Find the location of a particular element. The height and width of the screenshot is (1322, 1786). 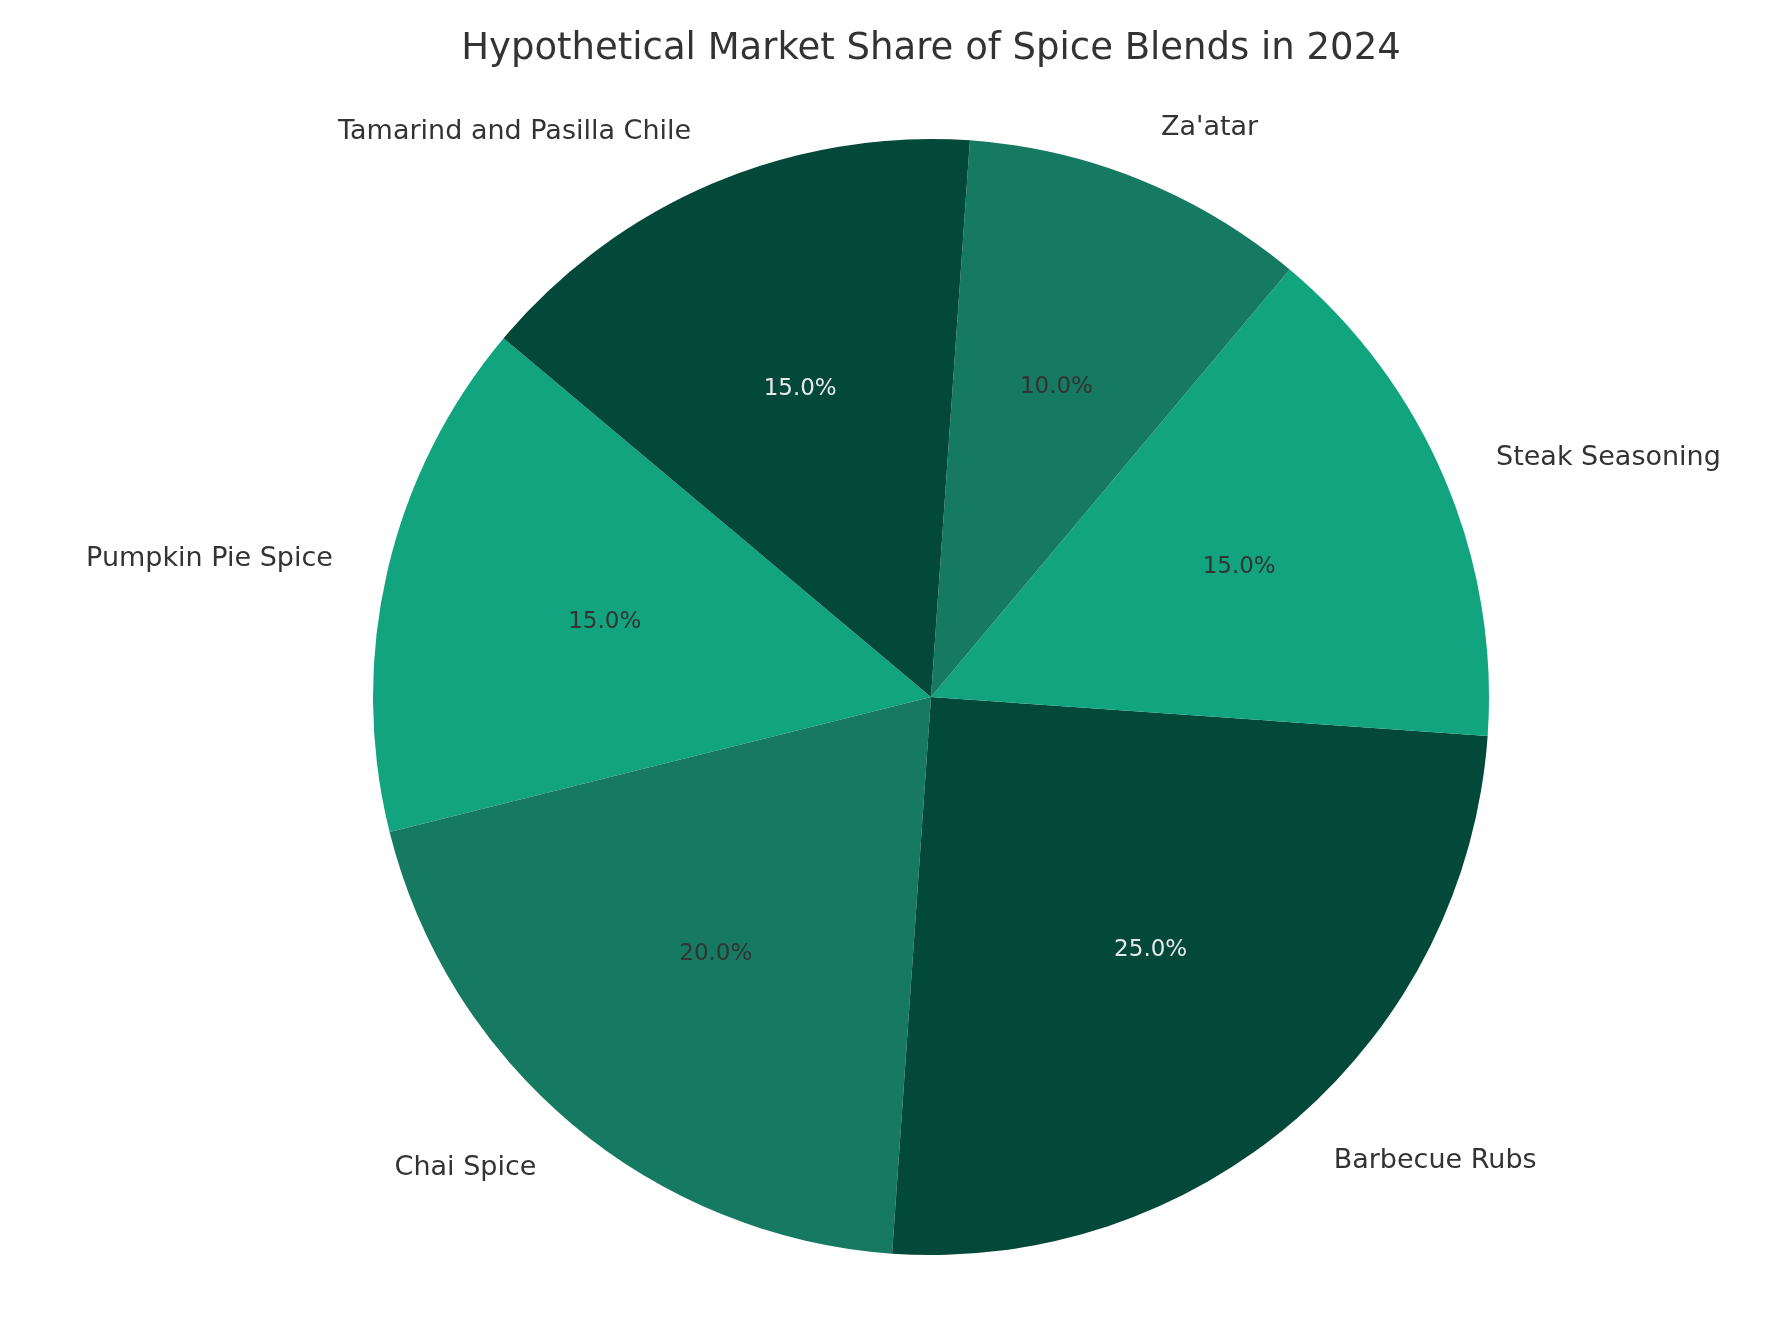

data-label: 20.0% is located at coordinates (716, 951).